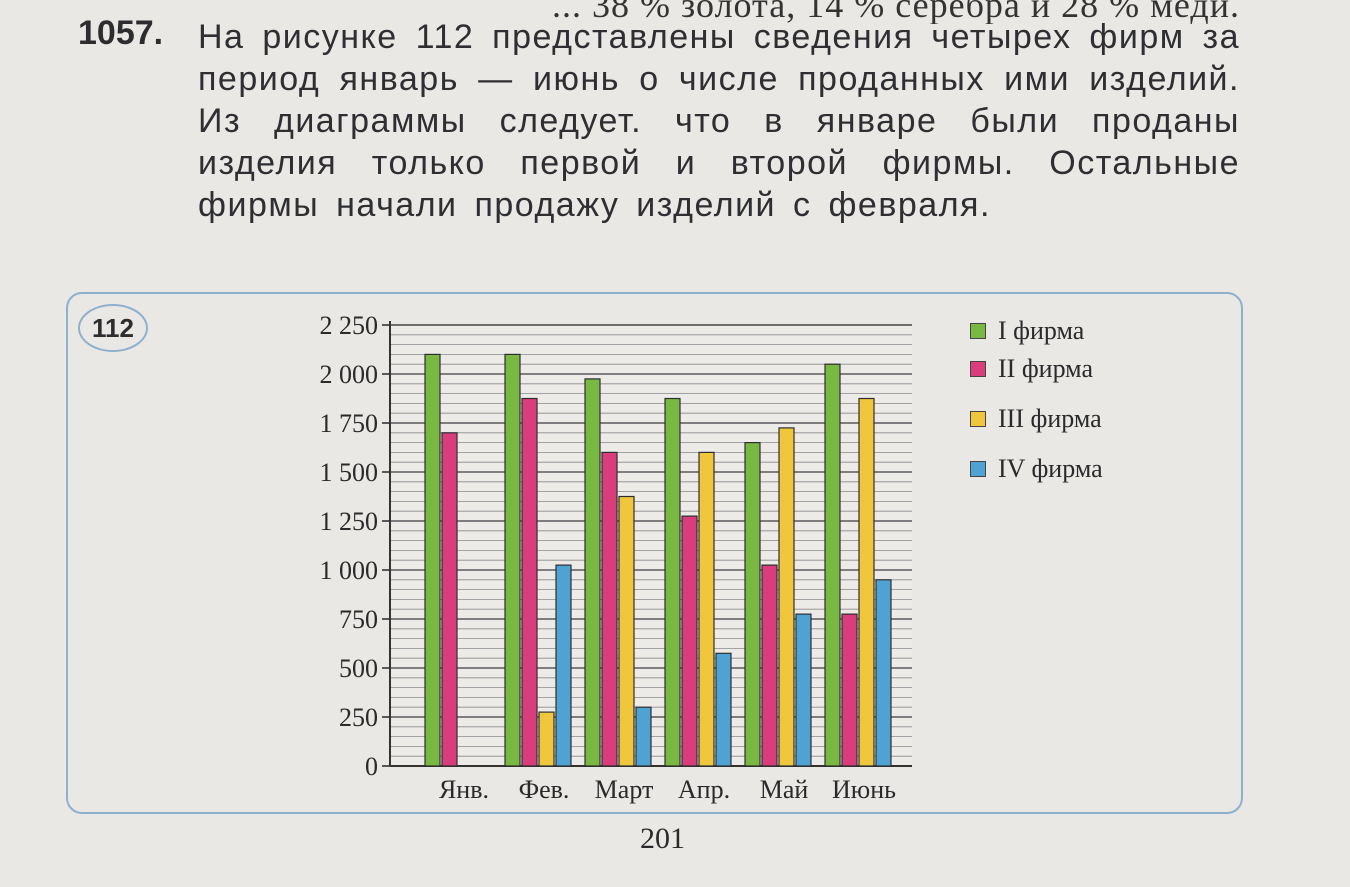 The height and width of the screenshot is (887, 1350). Describe the element at coordinates (624, 789) in the screenshot. I see `x-category-label: Март` at that location.